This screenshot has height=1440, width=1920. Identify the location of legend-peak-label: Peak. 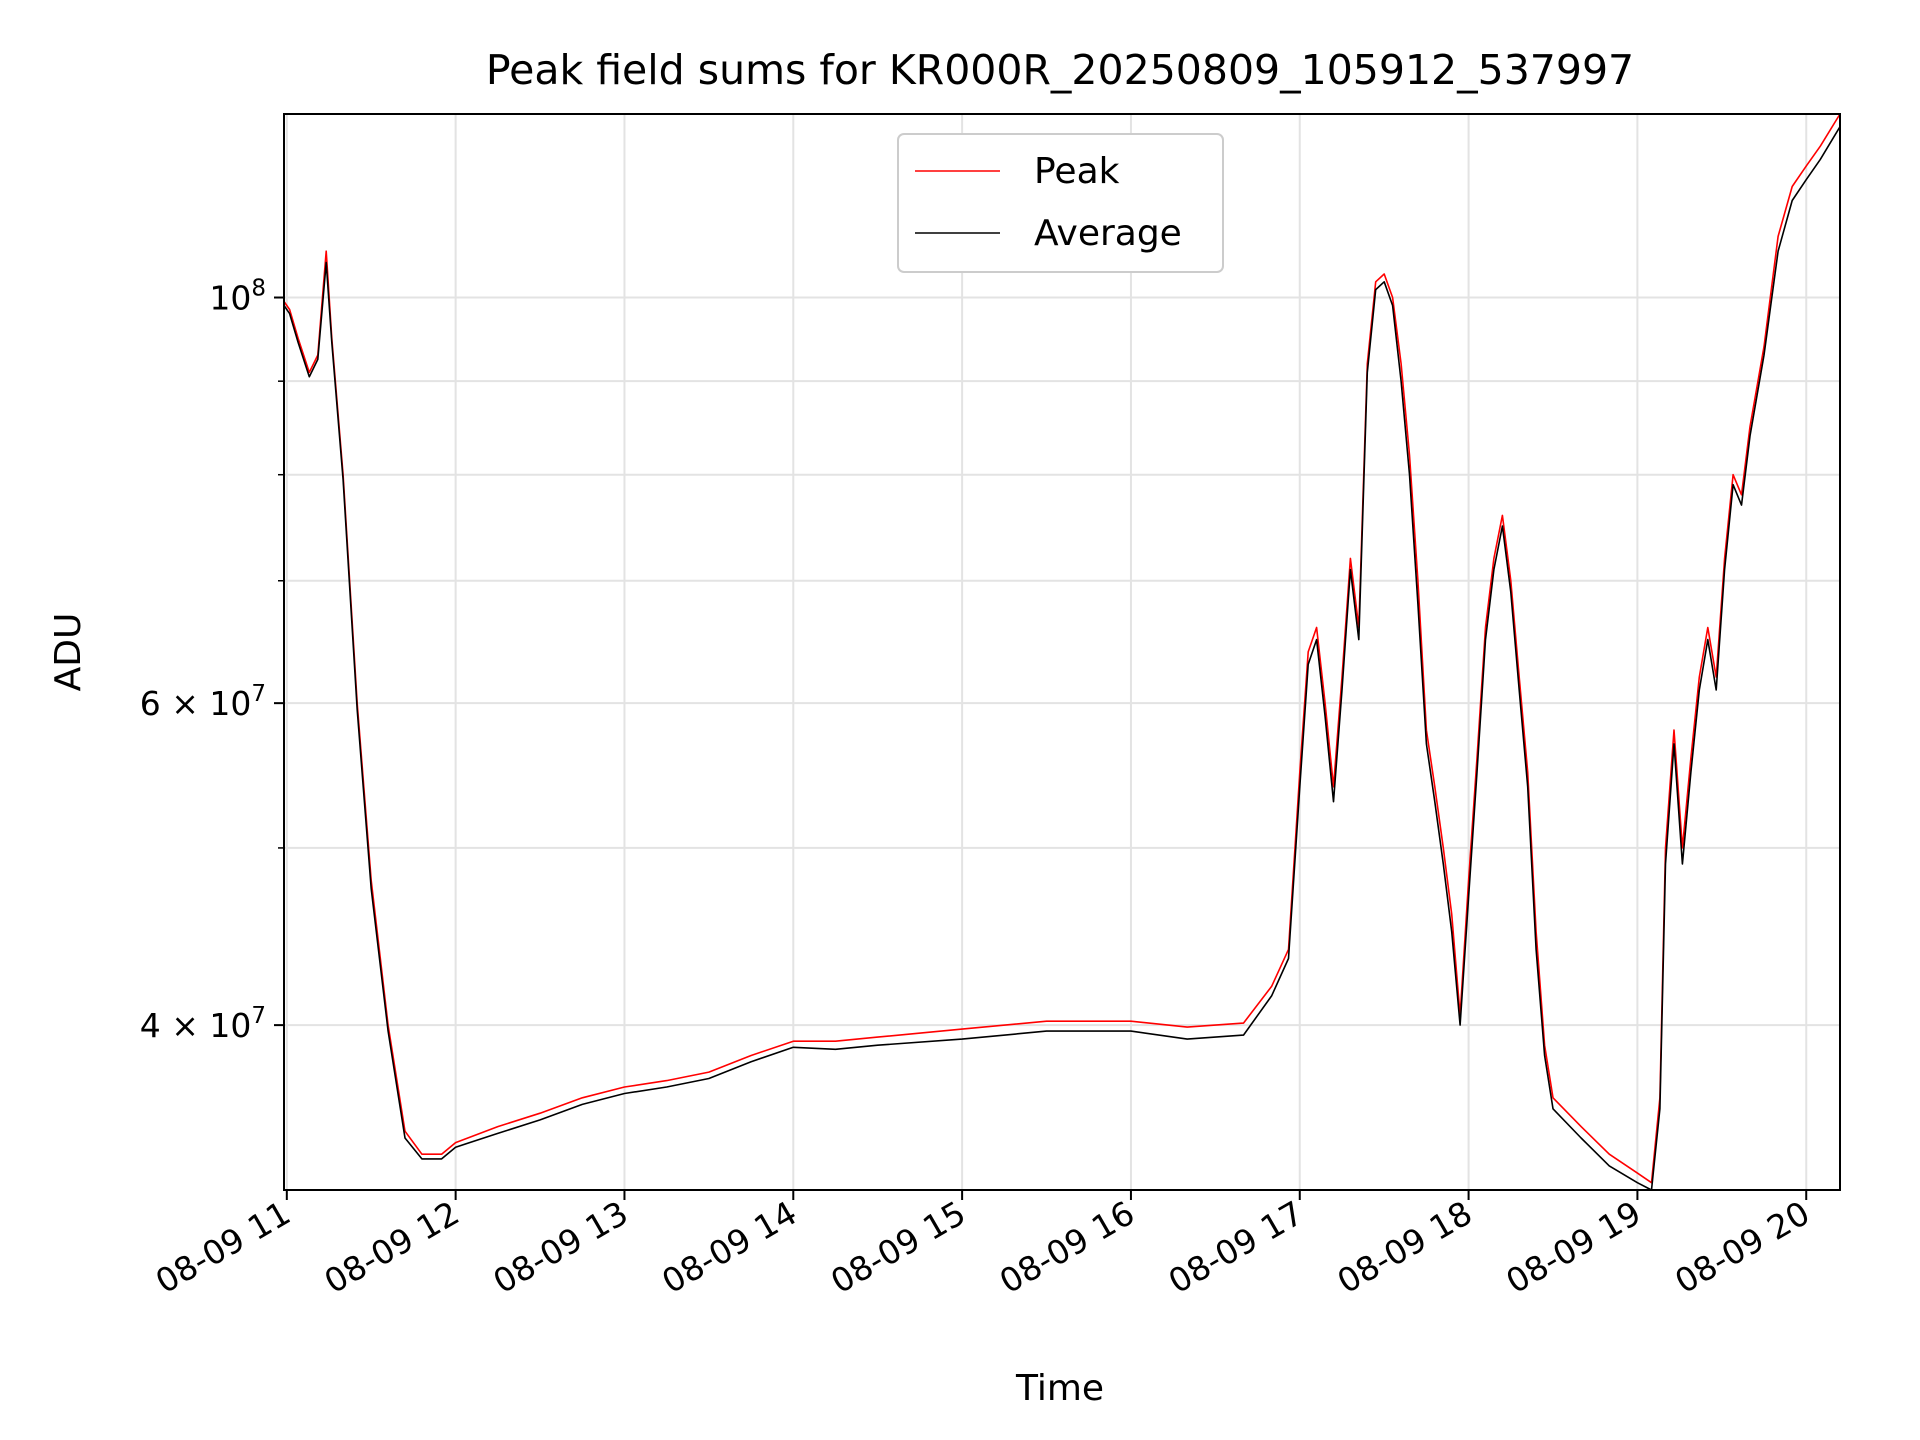
(1077, 171).